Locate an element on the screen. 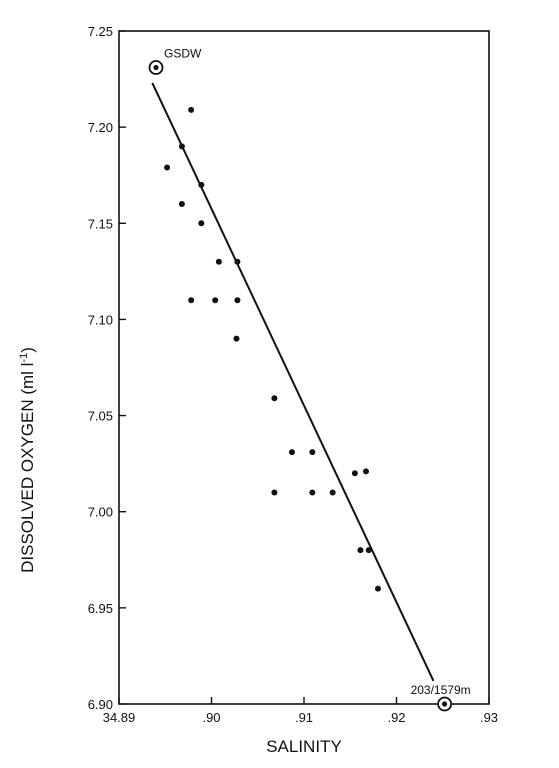 This screenshot has width=559, height=768. y-tick-label: 7.20 is located at coordinates (100, 127).